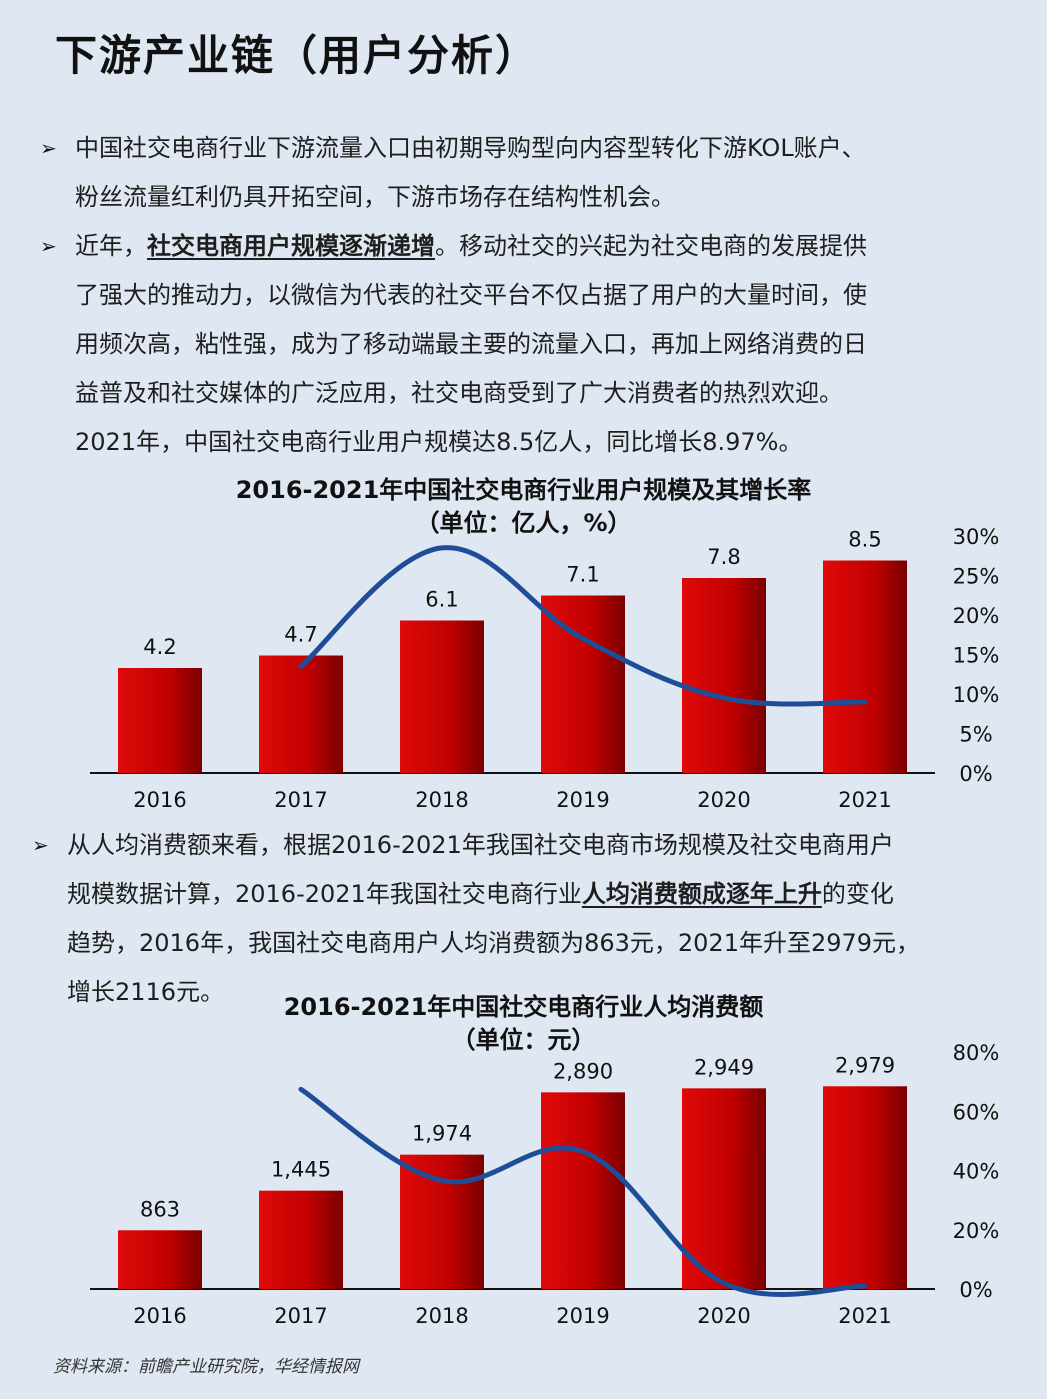 The width and height of the screenshot is (1047, 1399). Describe the element at coordinates (724, 1067) in the screenshot. I see `bar-data-label: 2,949` at that location.